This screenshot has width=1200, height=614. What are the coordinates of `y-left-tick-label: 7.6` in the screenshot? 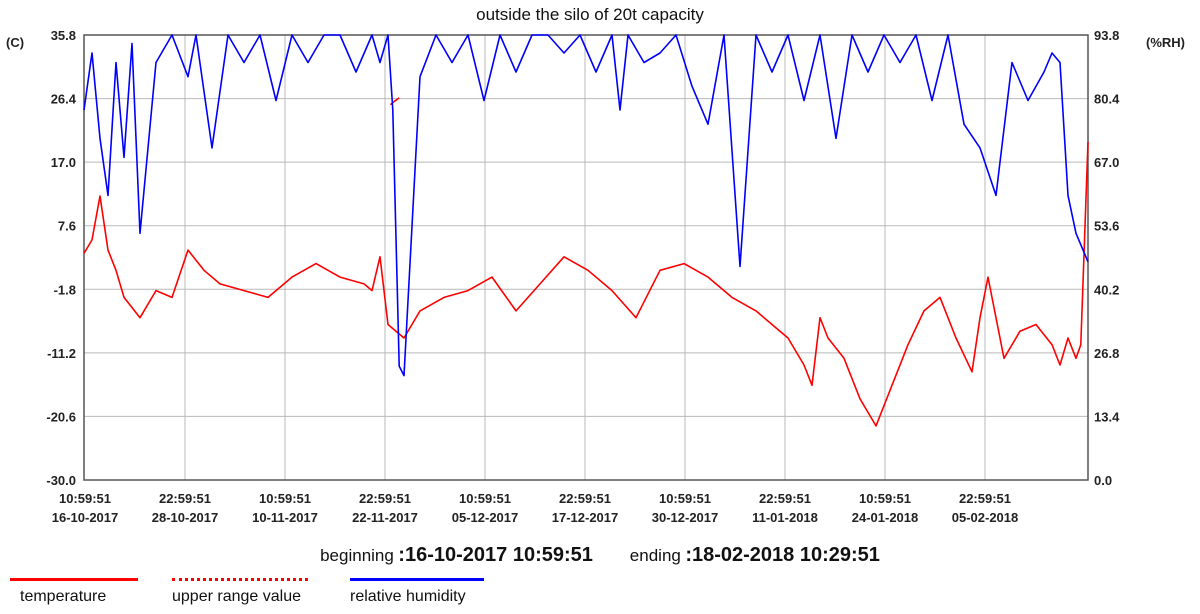 It's located at (67, 226).